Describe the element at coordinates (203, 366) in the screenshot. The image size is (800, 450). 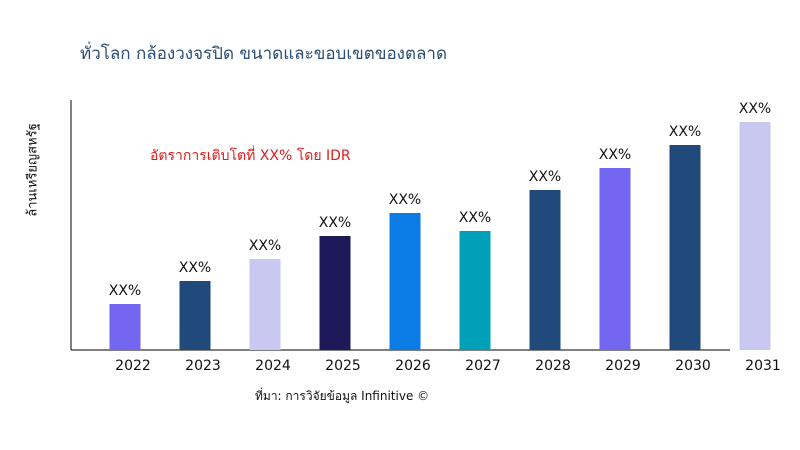
I see `x-tick-label-2023: 2023` at that location.